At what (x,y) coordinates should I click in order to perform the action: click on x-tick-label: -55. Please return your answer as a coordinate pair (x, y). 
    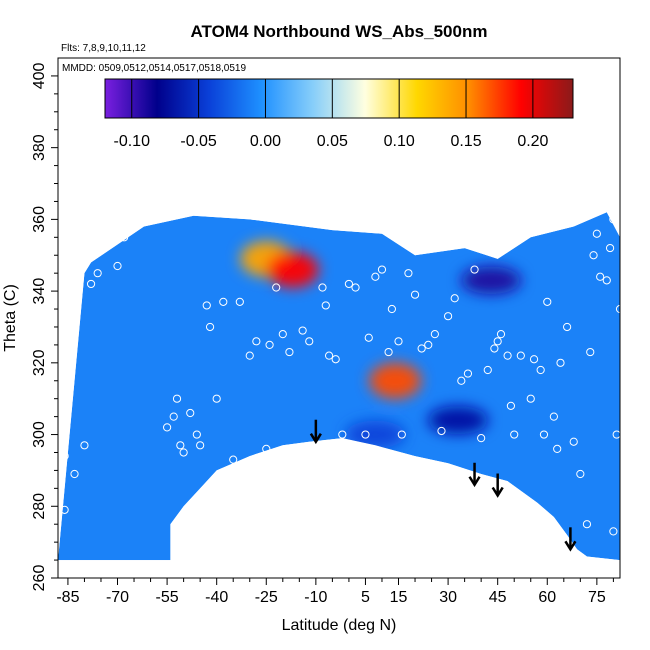
    Looking at the image, I should click on (167, 597).